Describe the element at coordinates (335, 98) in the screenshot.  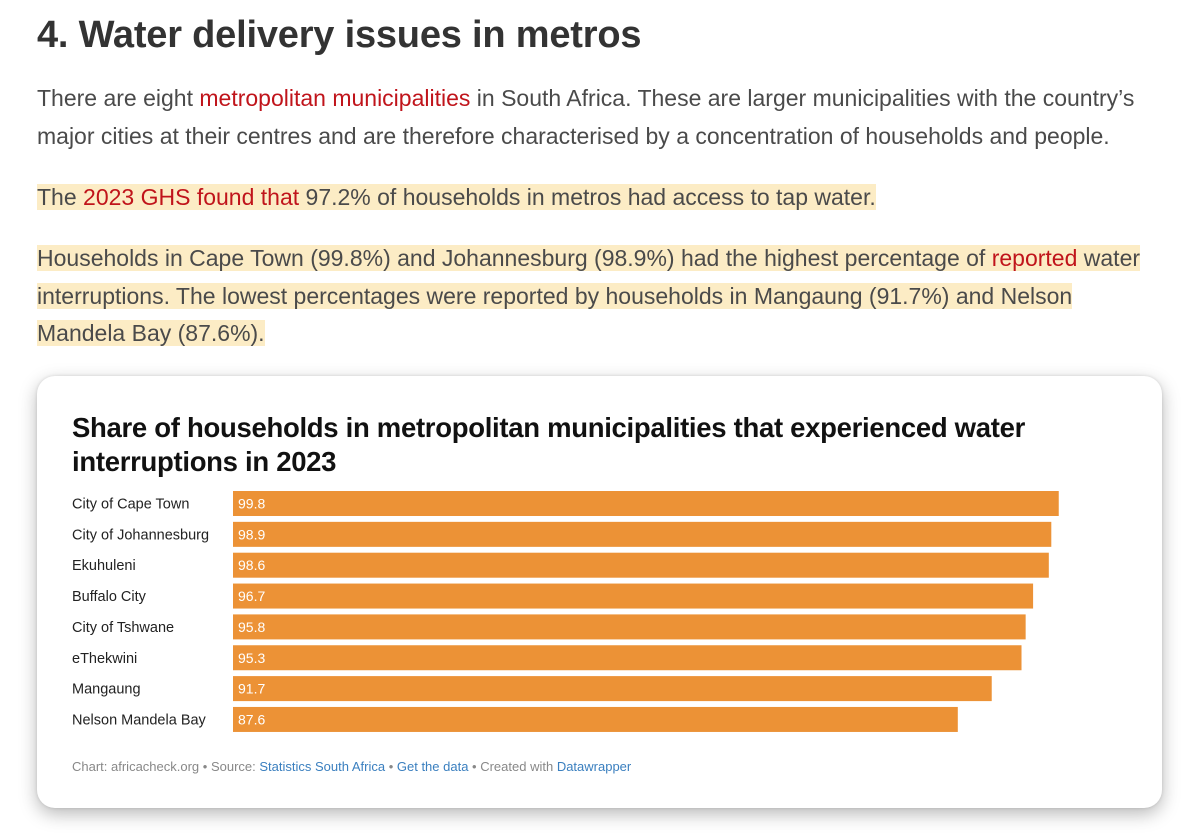
I see `metropolitan-municipalities-link: metropolitan municipalities` at that location.